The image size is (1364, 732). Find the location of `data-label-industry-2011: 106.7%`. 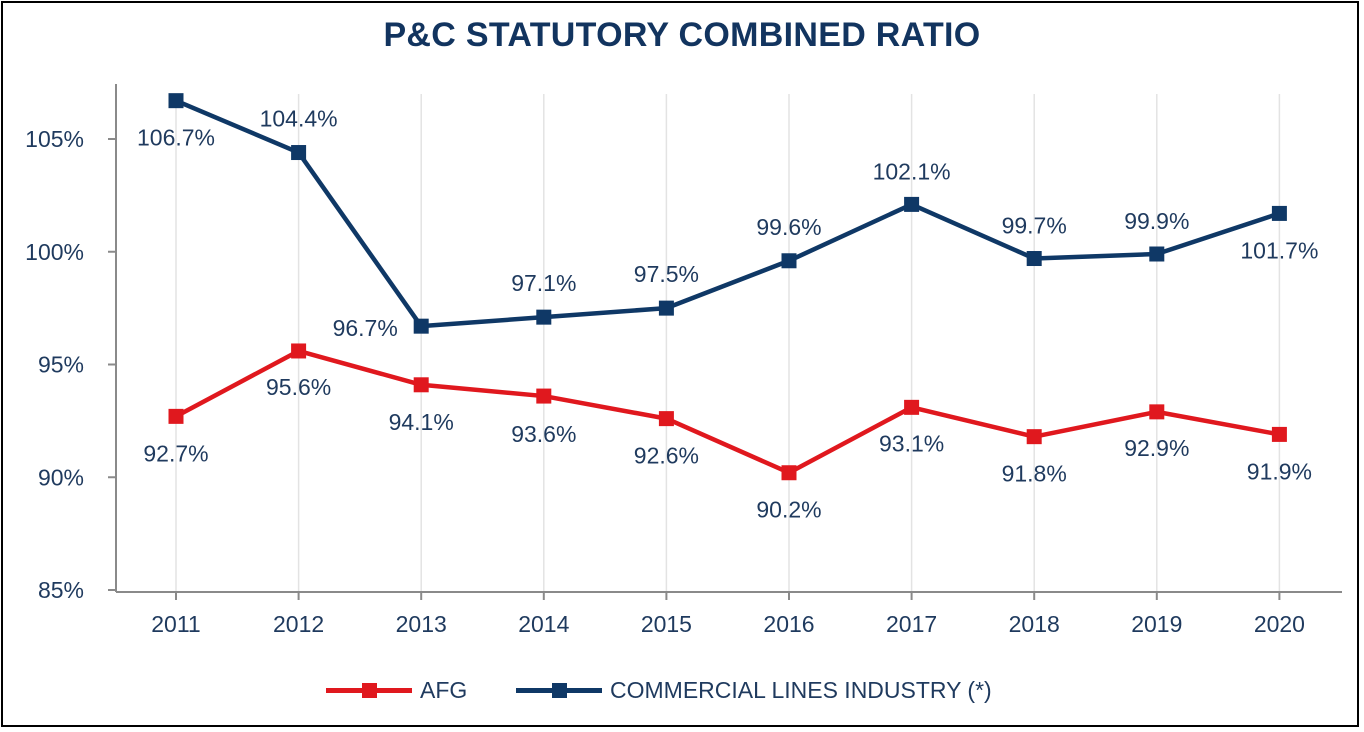

data-label-industry-2011: 106.7% is located at coordinates (176, 138).